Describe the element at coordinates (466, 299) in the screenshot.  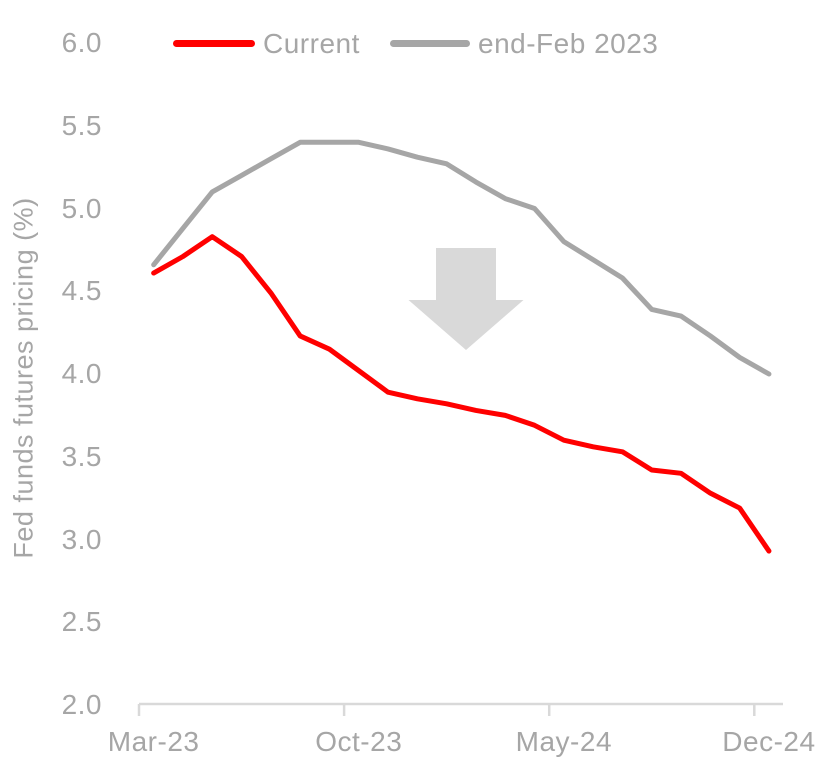
I see `down-arrow-annotation` at that location.